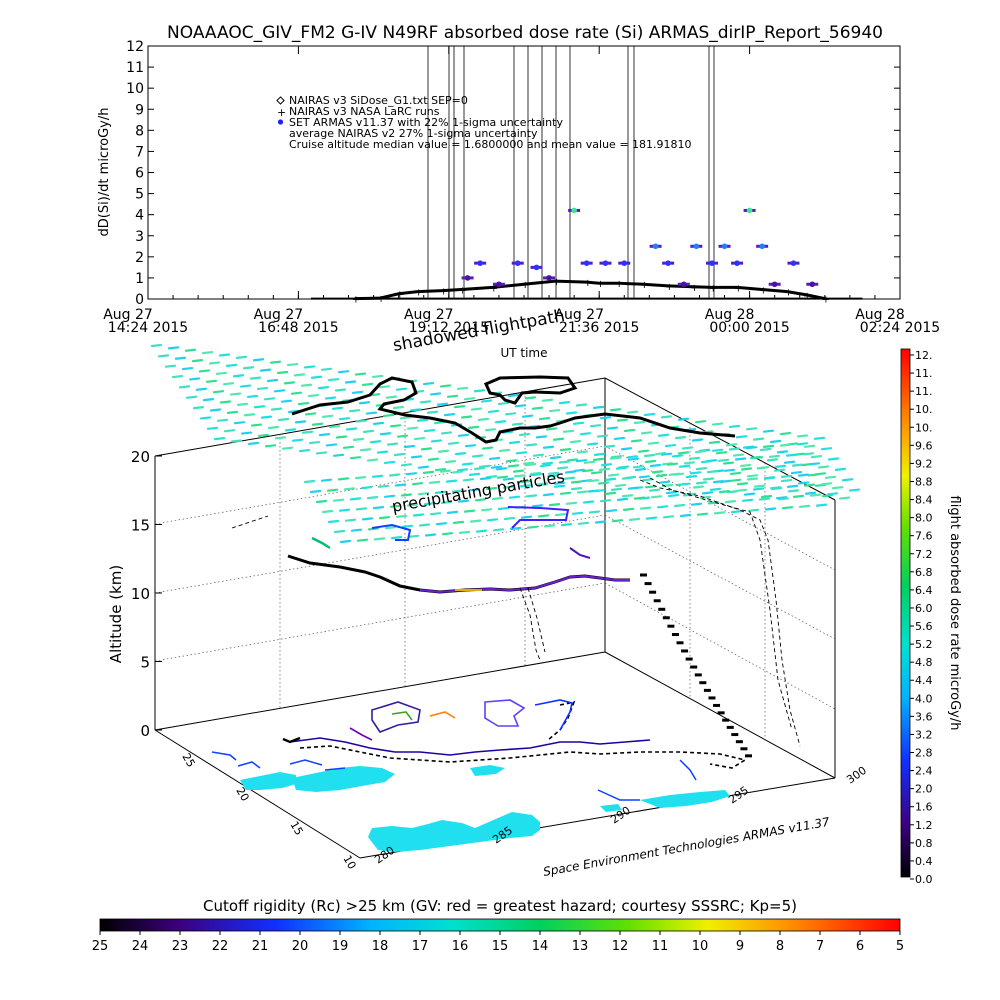 The width and height of the screenshot is (1000, 1000). What do you see at coordinates (500, 946) in the screenshot?
I see `colorbar-bottom-tick-label: 15` at bounding box center [500, 946].